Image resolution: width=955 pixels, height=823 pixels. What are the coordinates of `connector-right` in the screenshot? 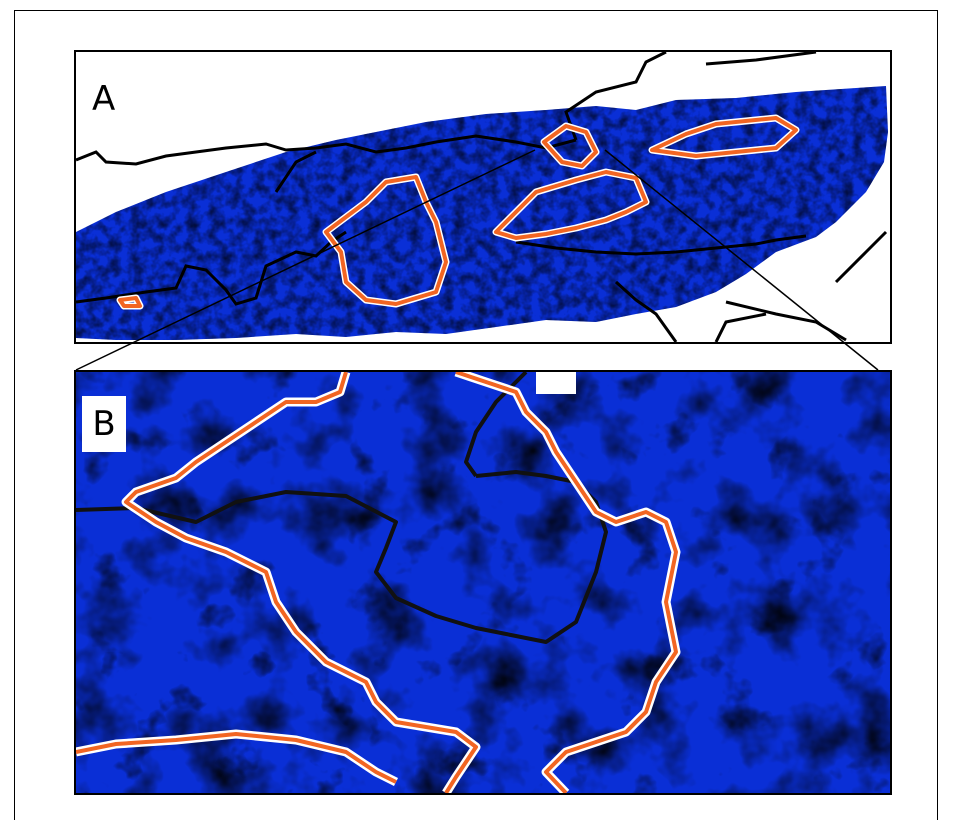 It's located at (741, 260).